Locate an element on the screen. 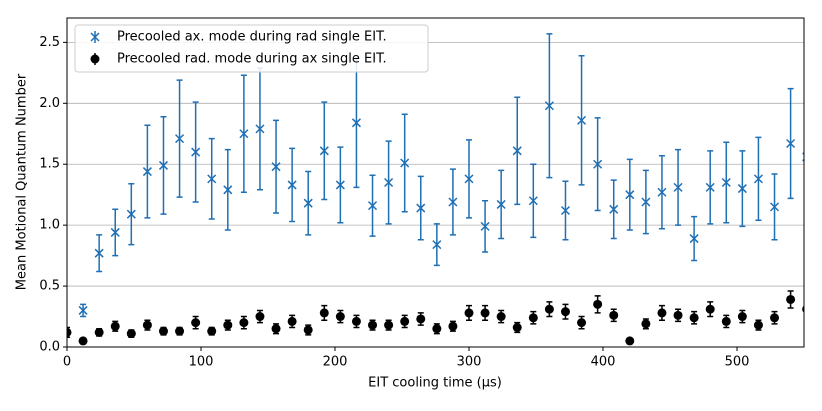  y-tick-label: 2.0 is located at coordinates (49, 103).